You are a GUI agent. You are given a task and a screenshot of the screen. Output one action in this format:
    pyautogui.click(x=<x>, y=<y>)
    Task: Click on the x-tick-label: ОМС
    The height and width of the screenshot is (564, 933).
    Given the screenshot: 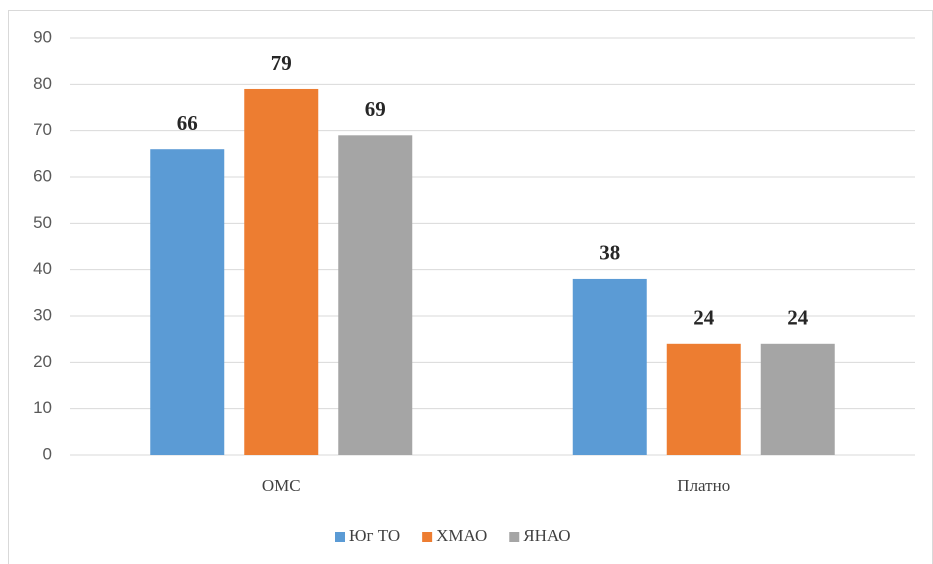 What is the action you would take?
    pyautogui.click(x=281, y=485)
    